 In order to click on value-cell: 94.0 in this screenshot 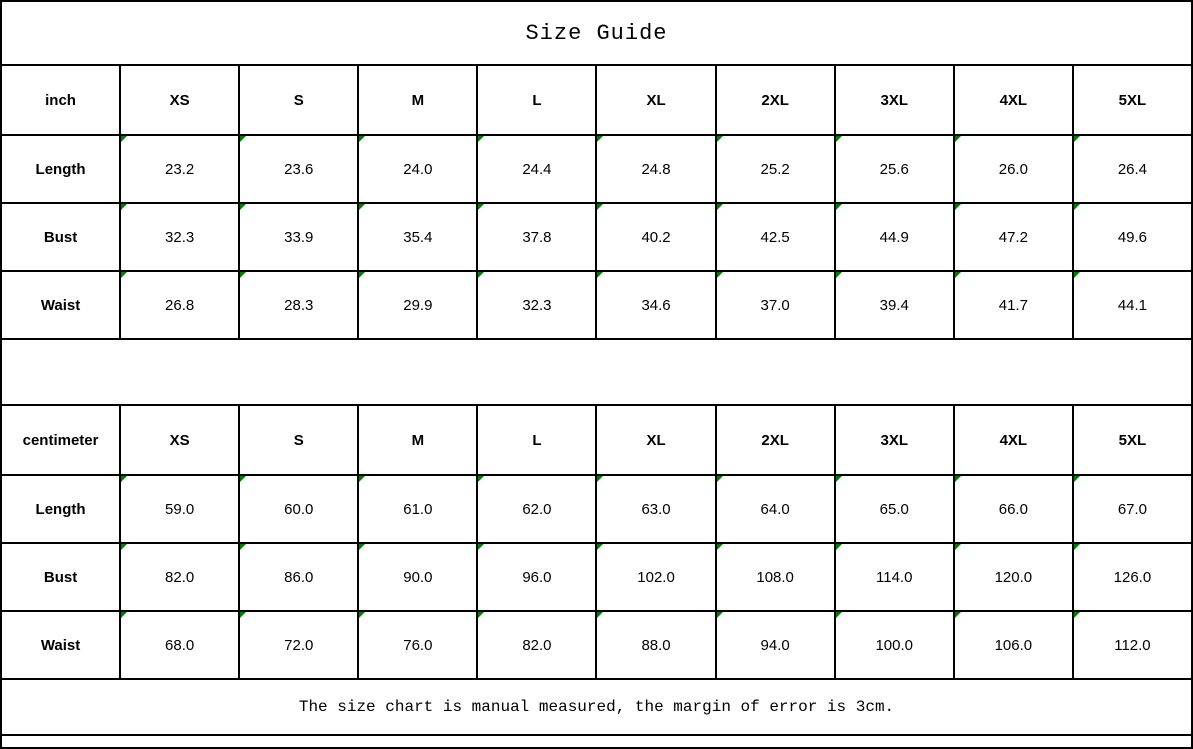, I will do `click(775, 645)`.